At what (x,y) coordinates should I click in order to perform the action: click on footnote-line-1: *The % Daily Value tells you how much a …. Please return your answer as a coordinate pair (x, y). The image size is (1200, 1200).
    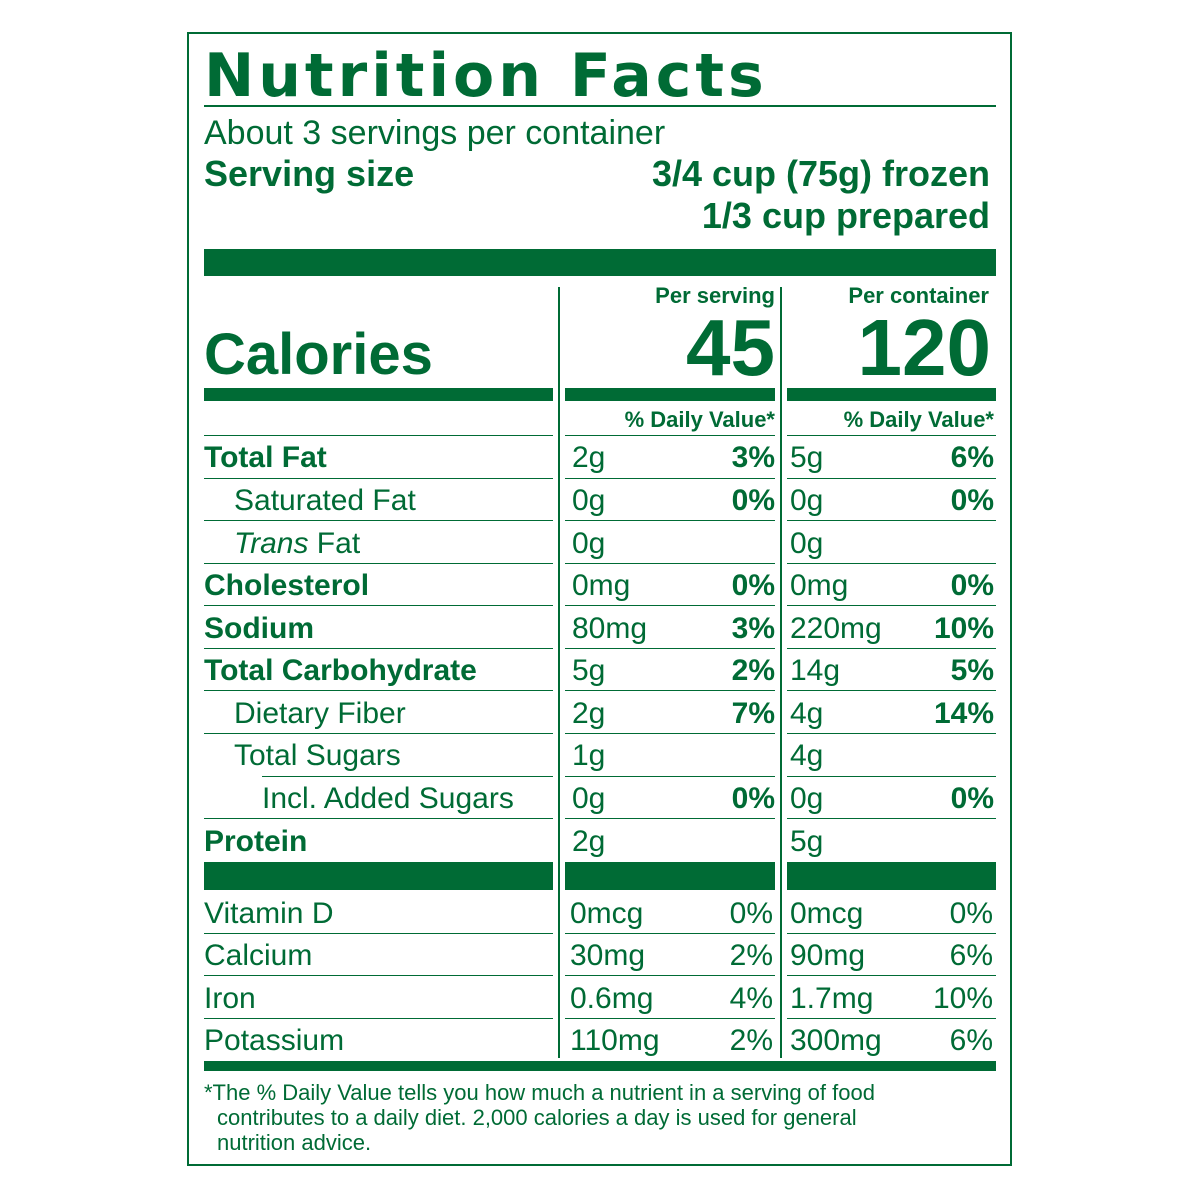
    Looking at the image, I should click on (539, 1092).